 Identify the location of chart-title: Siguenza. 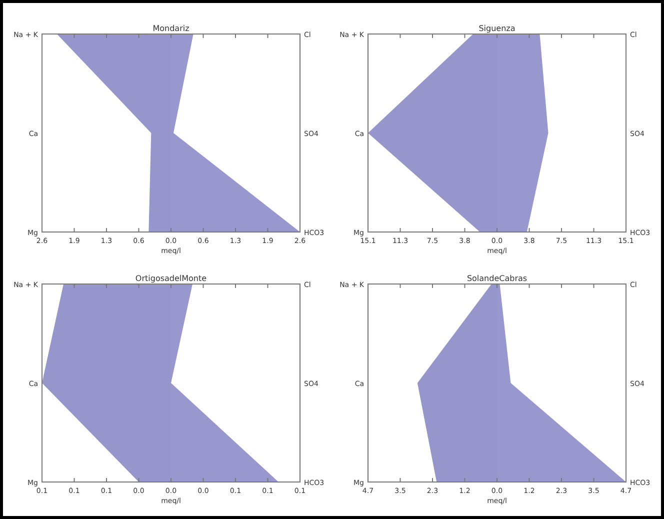
(497, 28).